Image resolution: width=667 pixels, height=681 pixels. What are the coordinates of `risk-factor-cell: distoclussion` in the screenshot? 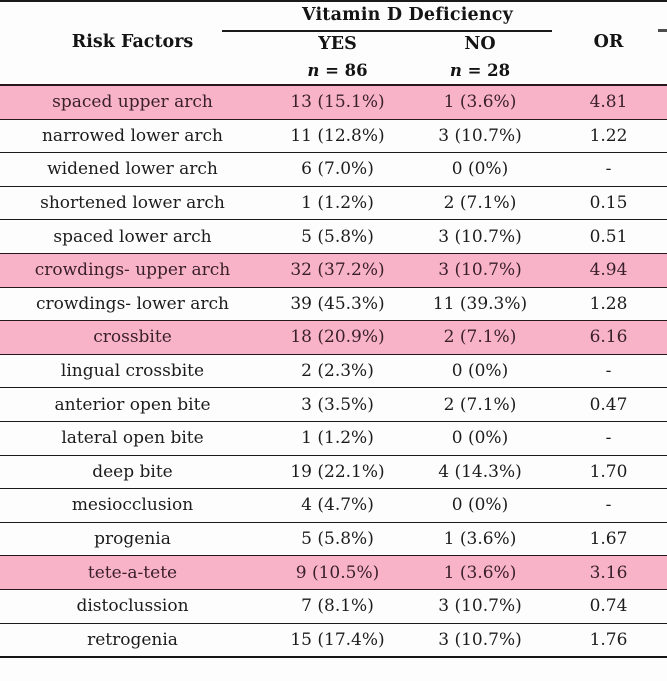 It's located at (132, 605).